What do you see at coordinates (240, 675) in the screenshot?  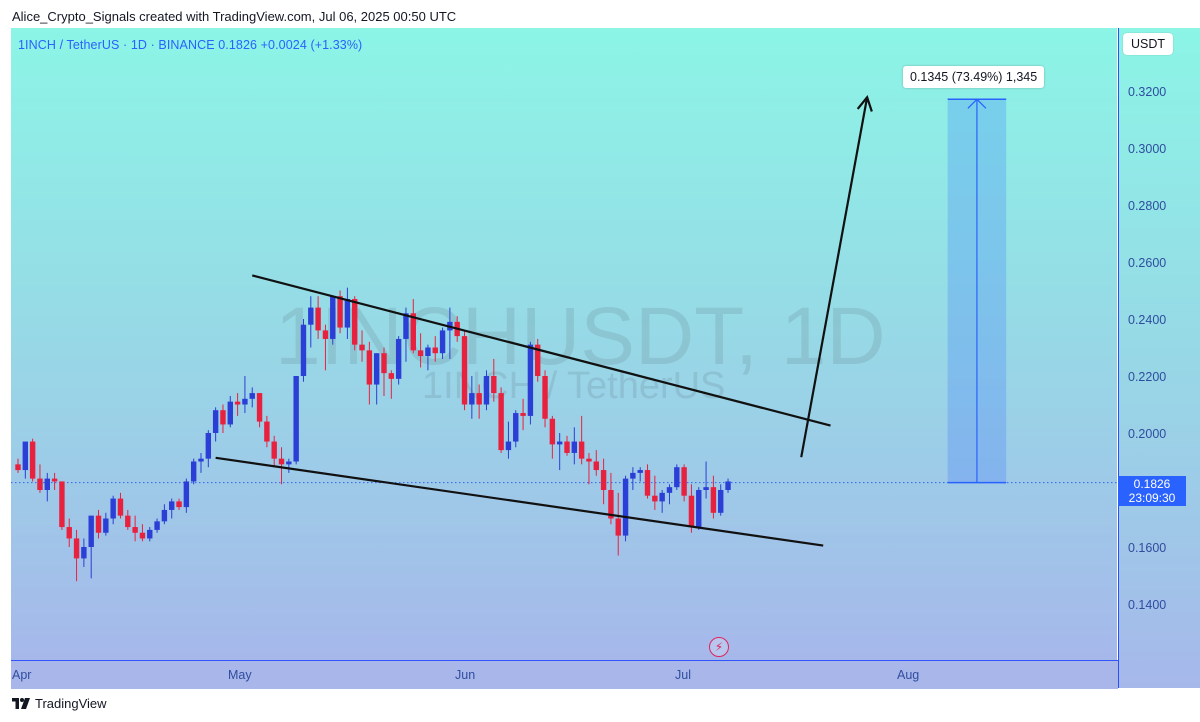 I see `time-tick-label: May` at bounding box center [240, 675].